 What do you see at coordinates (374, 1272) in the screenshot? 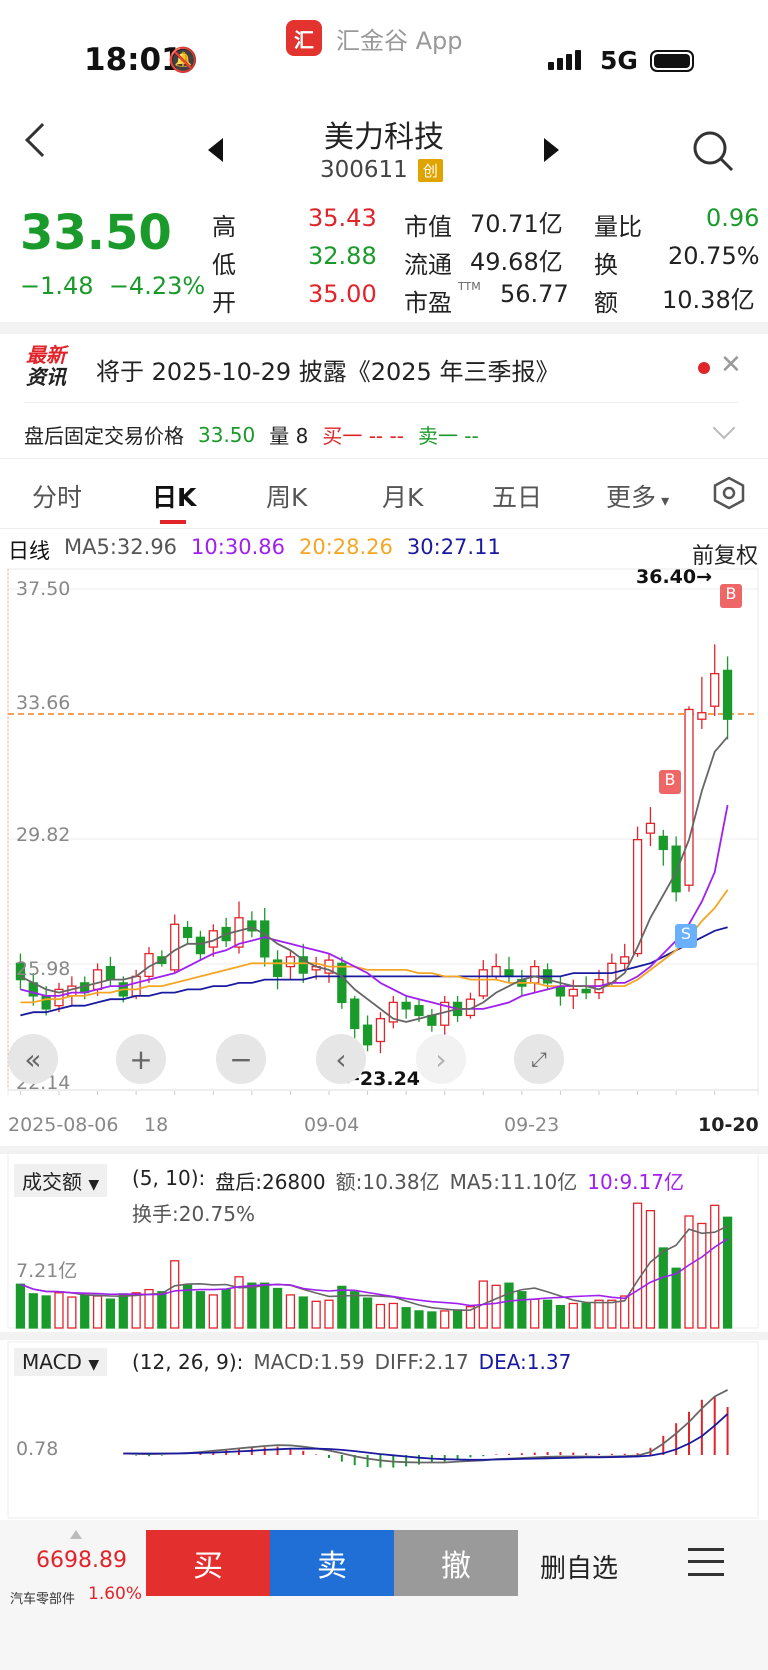
I see `volume-ma10-line` at bounding box center [374, 1272].